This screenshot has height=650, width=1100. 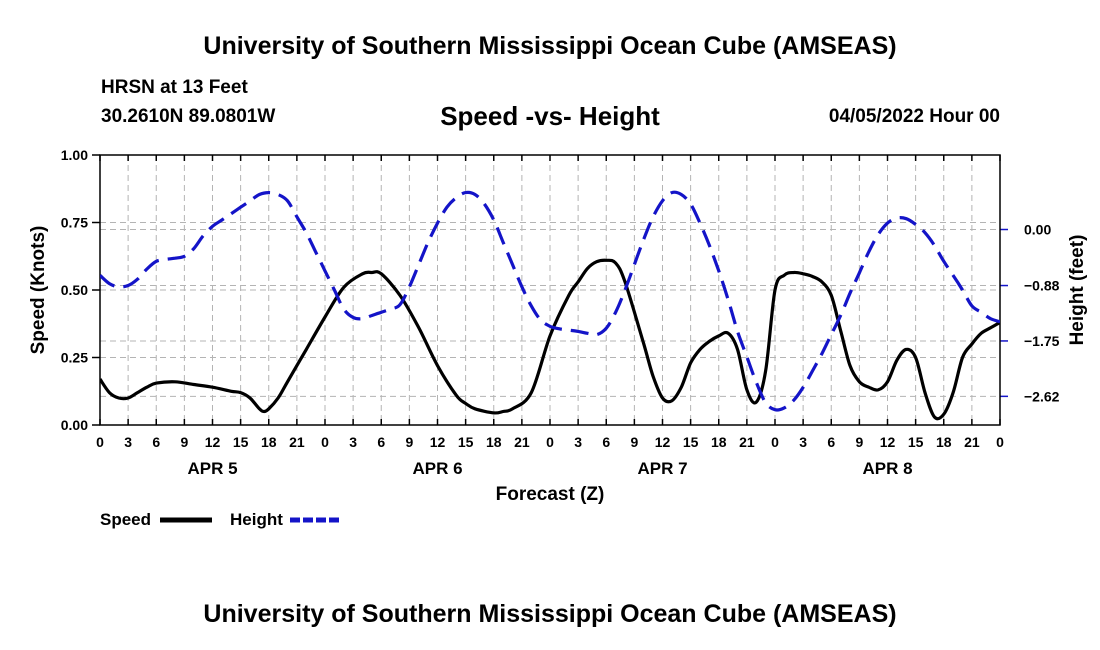 I want to click on day-label: APR 8, so click(x=887, y=468).